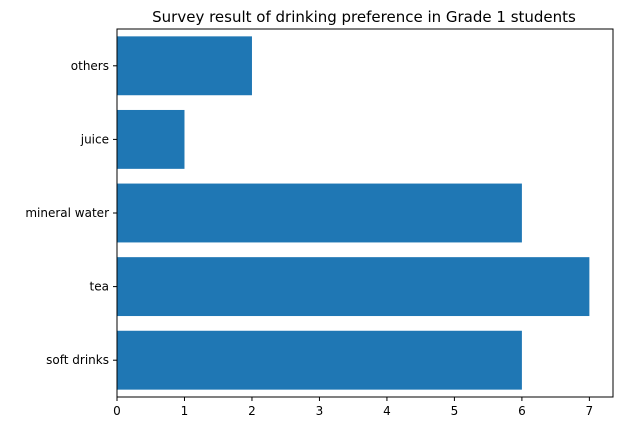 The height and width of the screenshot is (433, 622). I want to click on x-axis: 0 1 2 3 4 5 6 7, so click(353, 407).